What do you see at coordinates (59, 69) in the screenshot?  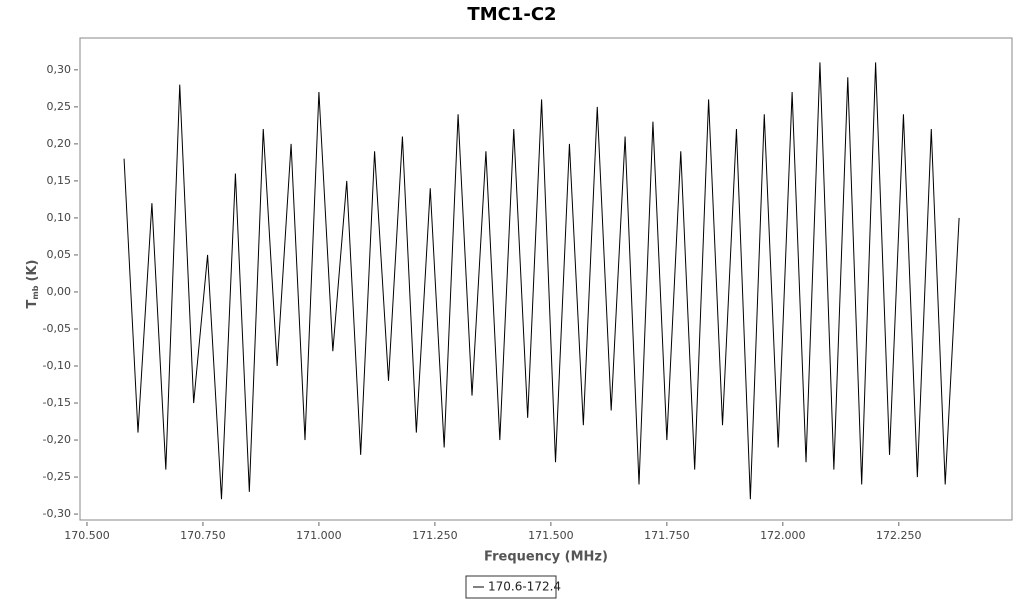 I see `y-tick-label: 0,30` at bounding box center [59, 69].